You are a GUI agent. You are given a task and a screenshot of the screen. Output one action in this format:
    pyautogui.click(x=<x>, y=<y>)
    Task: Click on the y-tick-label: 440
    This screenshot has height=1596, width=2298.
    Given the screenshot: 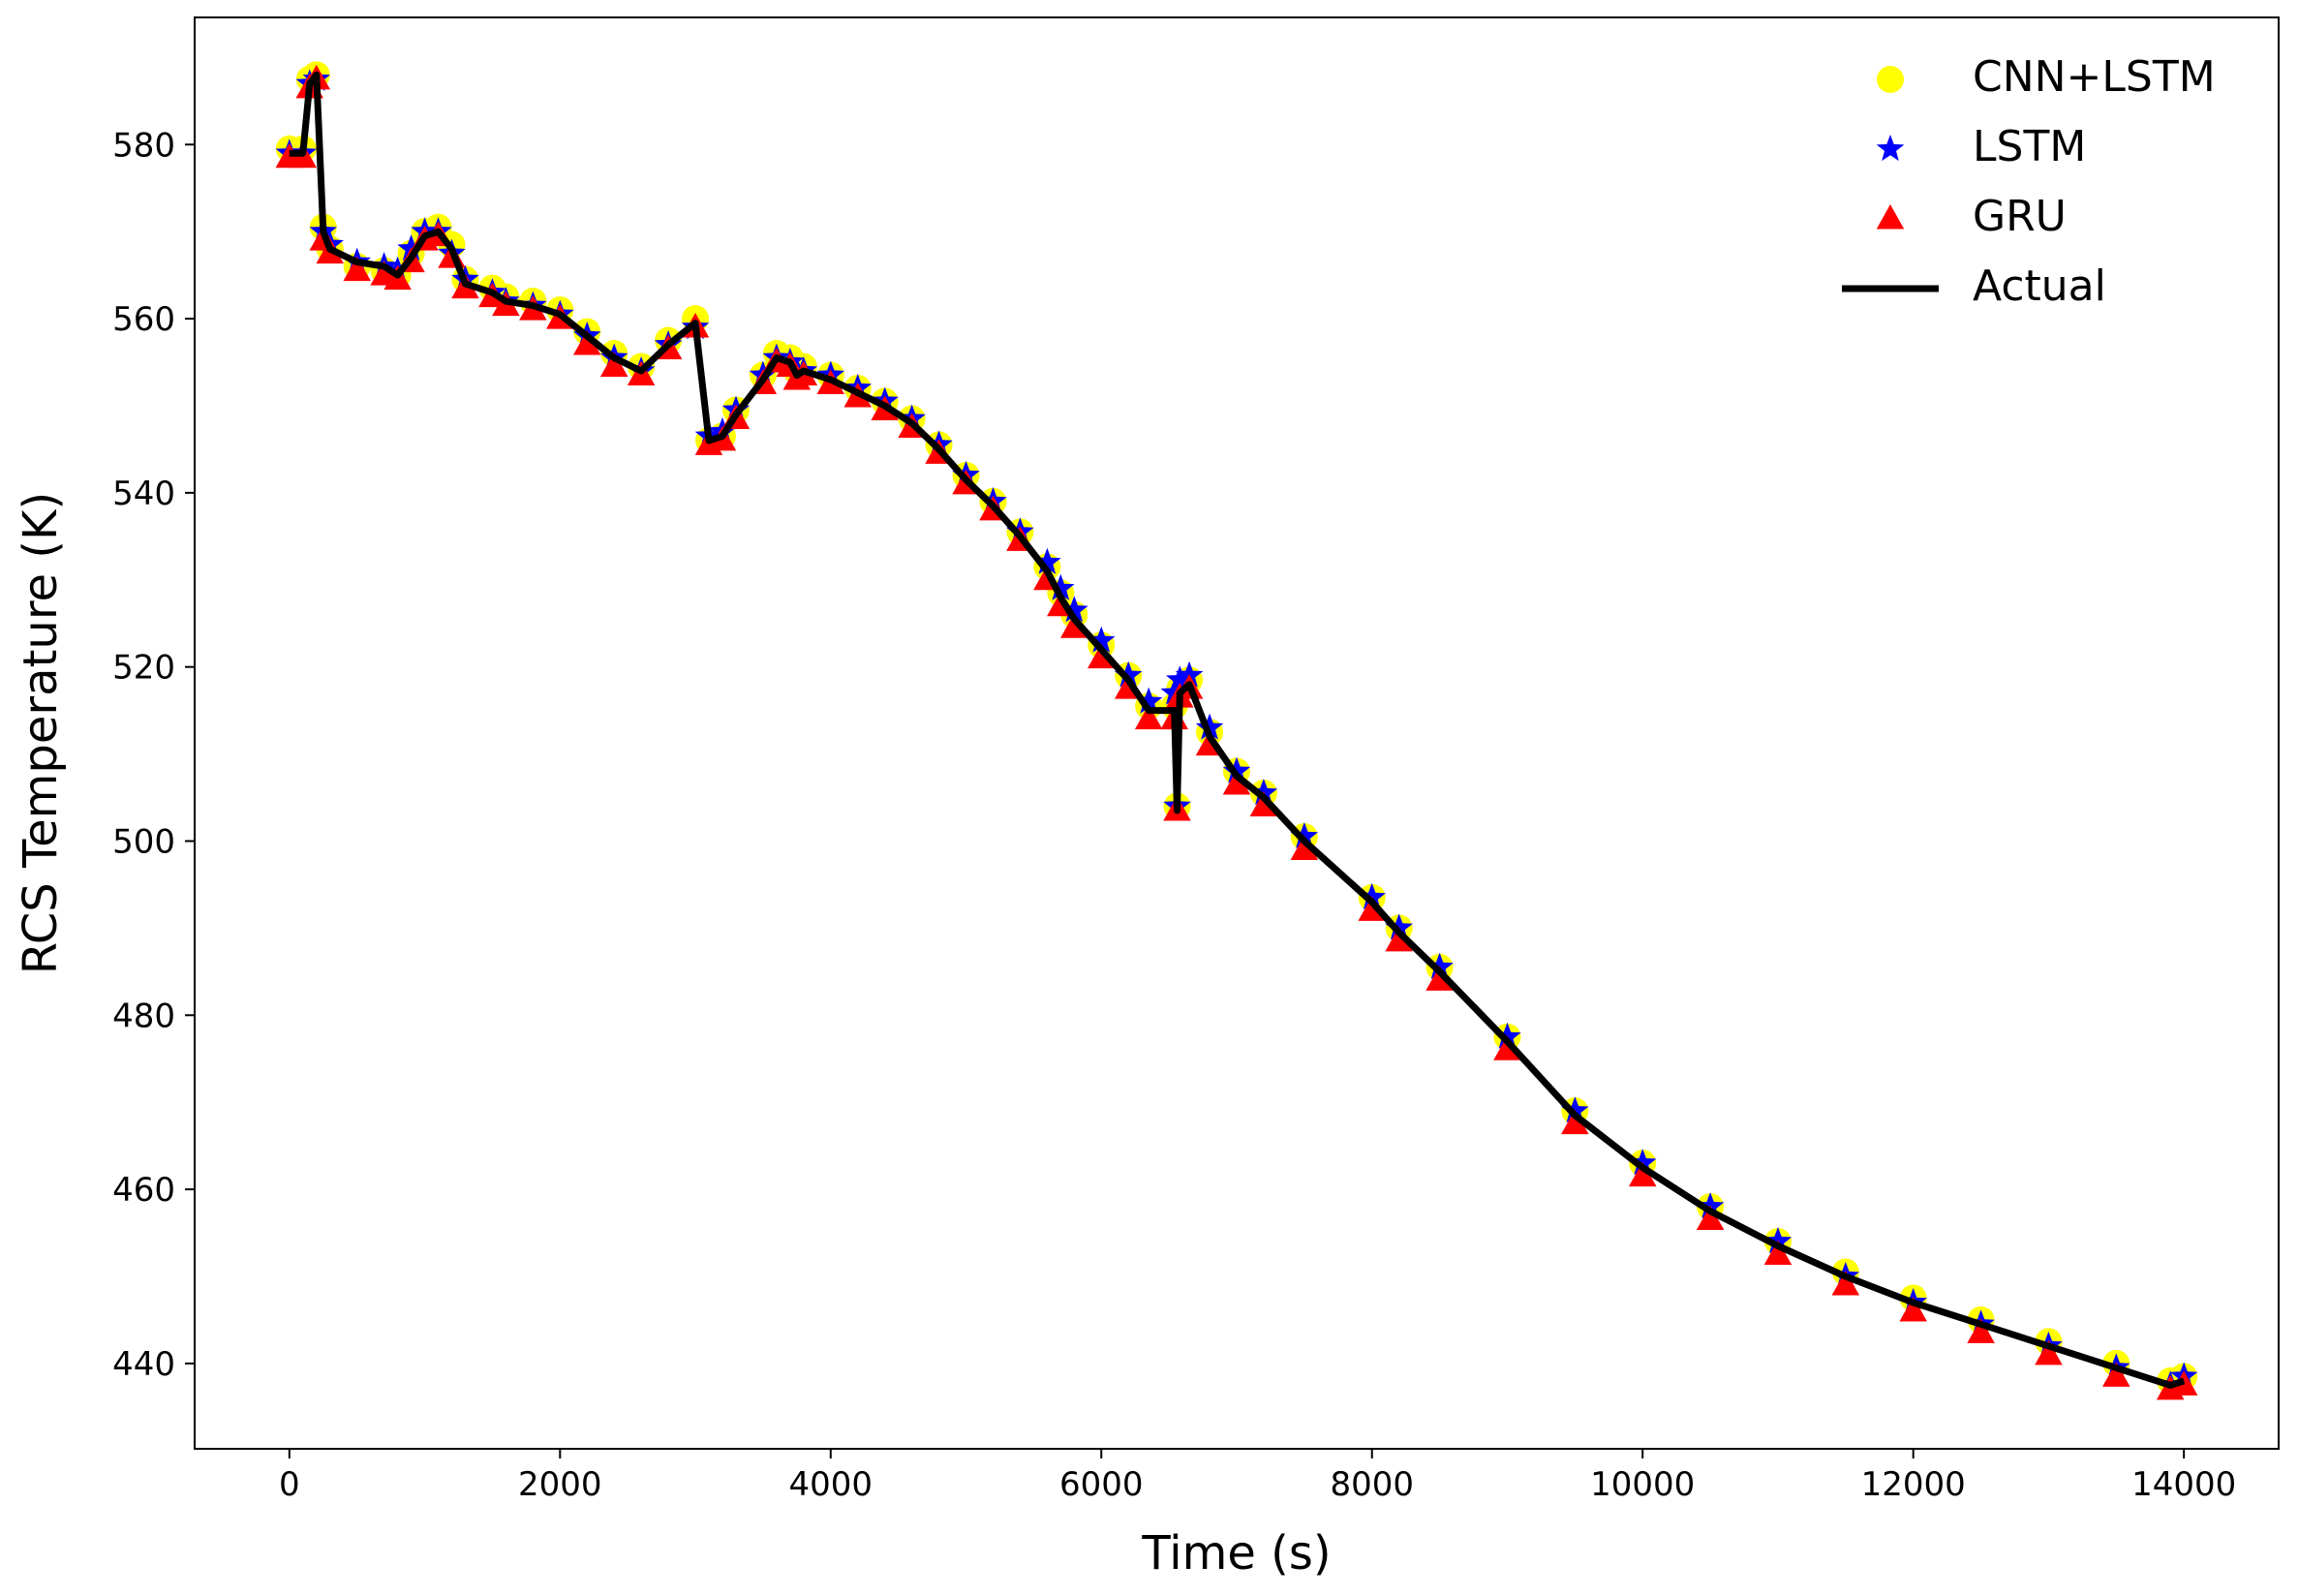 What is the action you would take?
    pyautogui.click(x=143, y=1364)
    